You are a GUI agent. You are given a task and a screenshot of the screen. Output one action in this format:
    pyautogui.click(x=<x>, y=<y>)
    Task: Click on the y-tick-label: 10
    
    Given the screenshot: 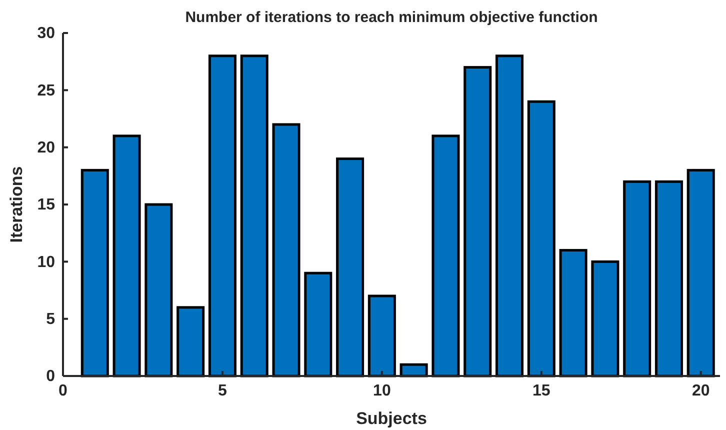 What is the action you would take?
    pyautogui.click(x=46, y=262)
    